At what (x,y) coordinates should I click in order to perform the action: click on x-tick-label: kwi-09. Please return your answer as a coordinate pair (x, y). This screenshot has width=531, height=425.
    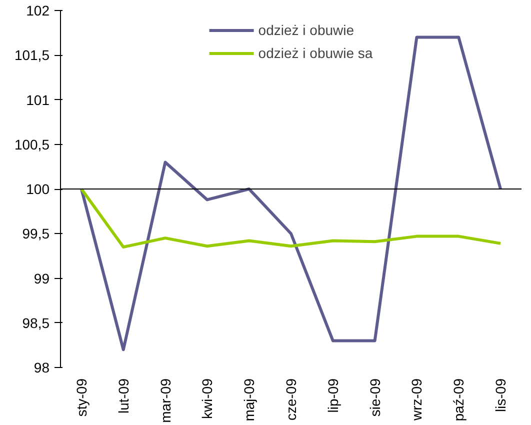
    Looking at the image, I should click on (207, 398).